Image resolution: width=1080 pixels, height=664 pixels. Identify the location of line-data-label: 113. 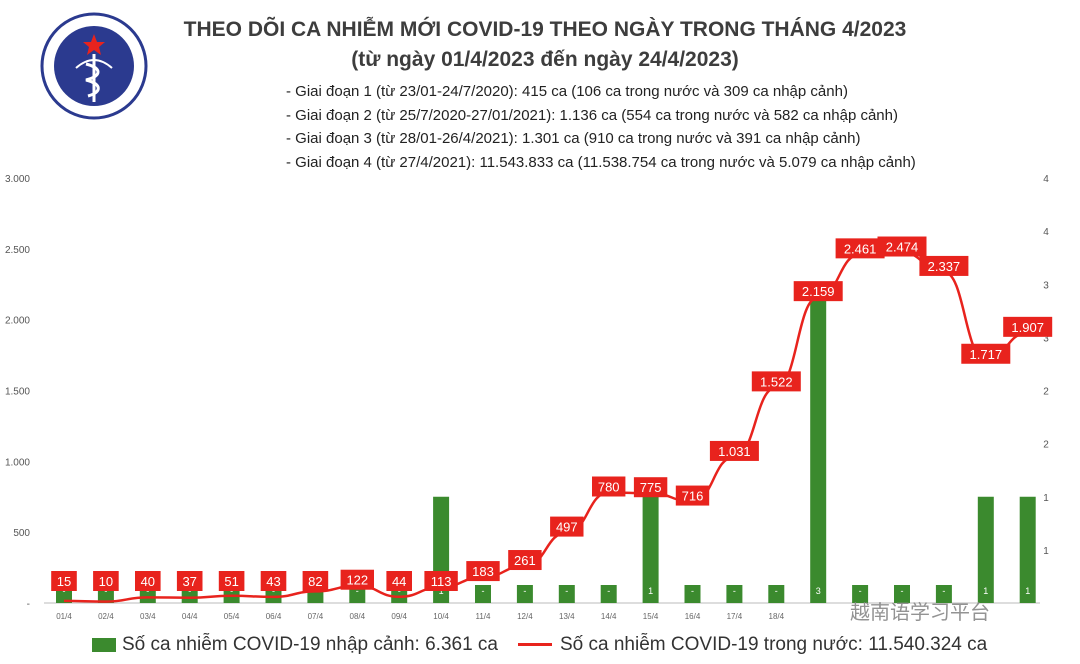
(441, 581).